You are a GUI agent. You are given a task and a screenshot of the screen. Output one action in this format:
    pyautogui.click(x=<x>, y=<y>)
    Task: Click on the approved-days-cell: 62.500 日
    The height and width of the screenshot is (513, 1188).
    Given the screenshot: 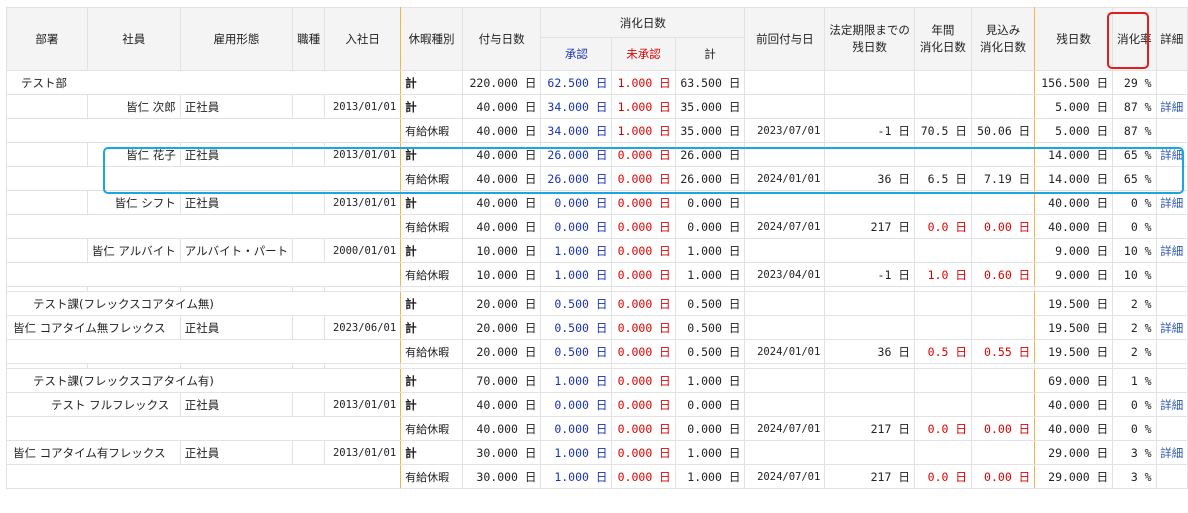 What is the action you would take?
    pyautogui.click(x=576, y=82)
    